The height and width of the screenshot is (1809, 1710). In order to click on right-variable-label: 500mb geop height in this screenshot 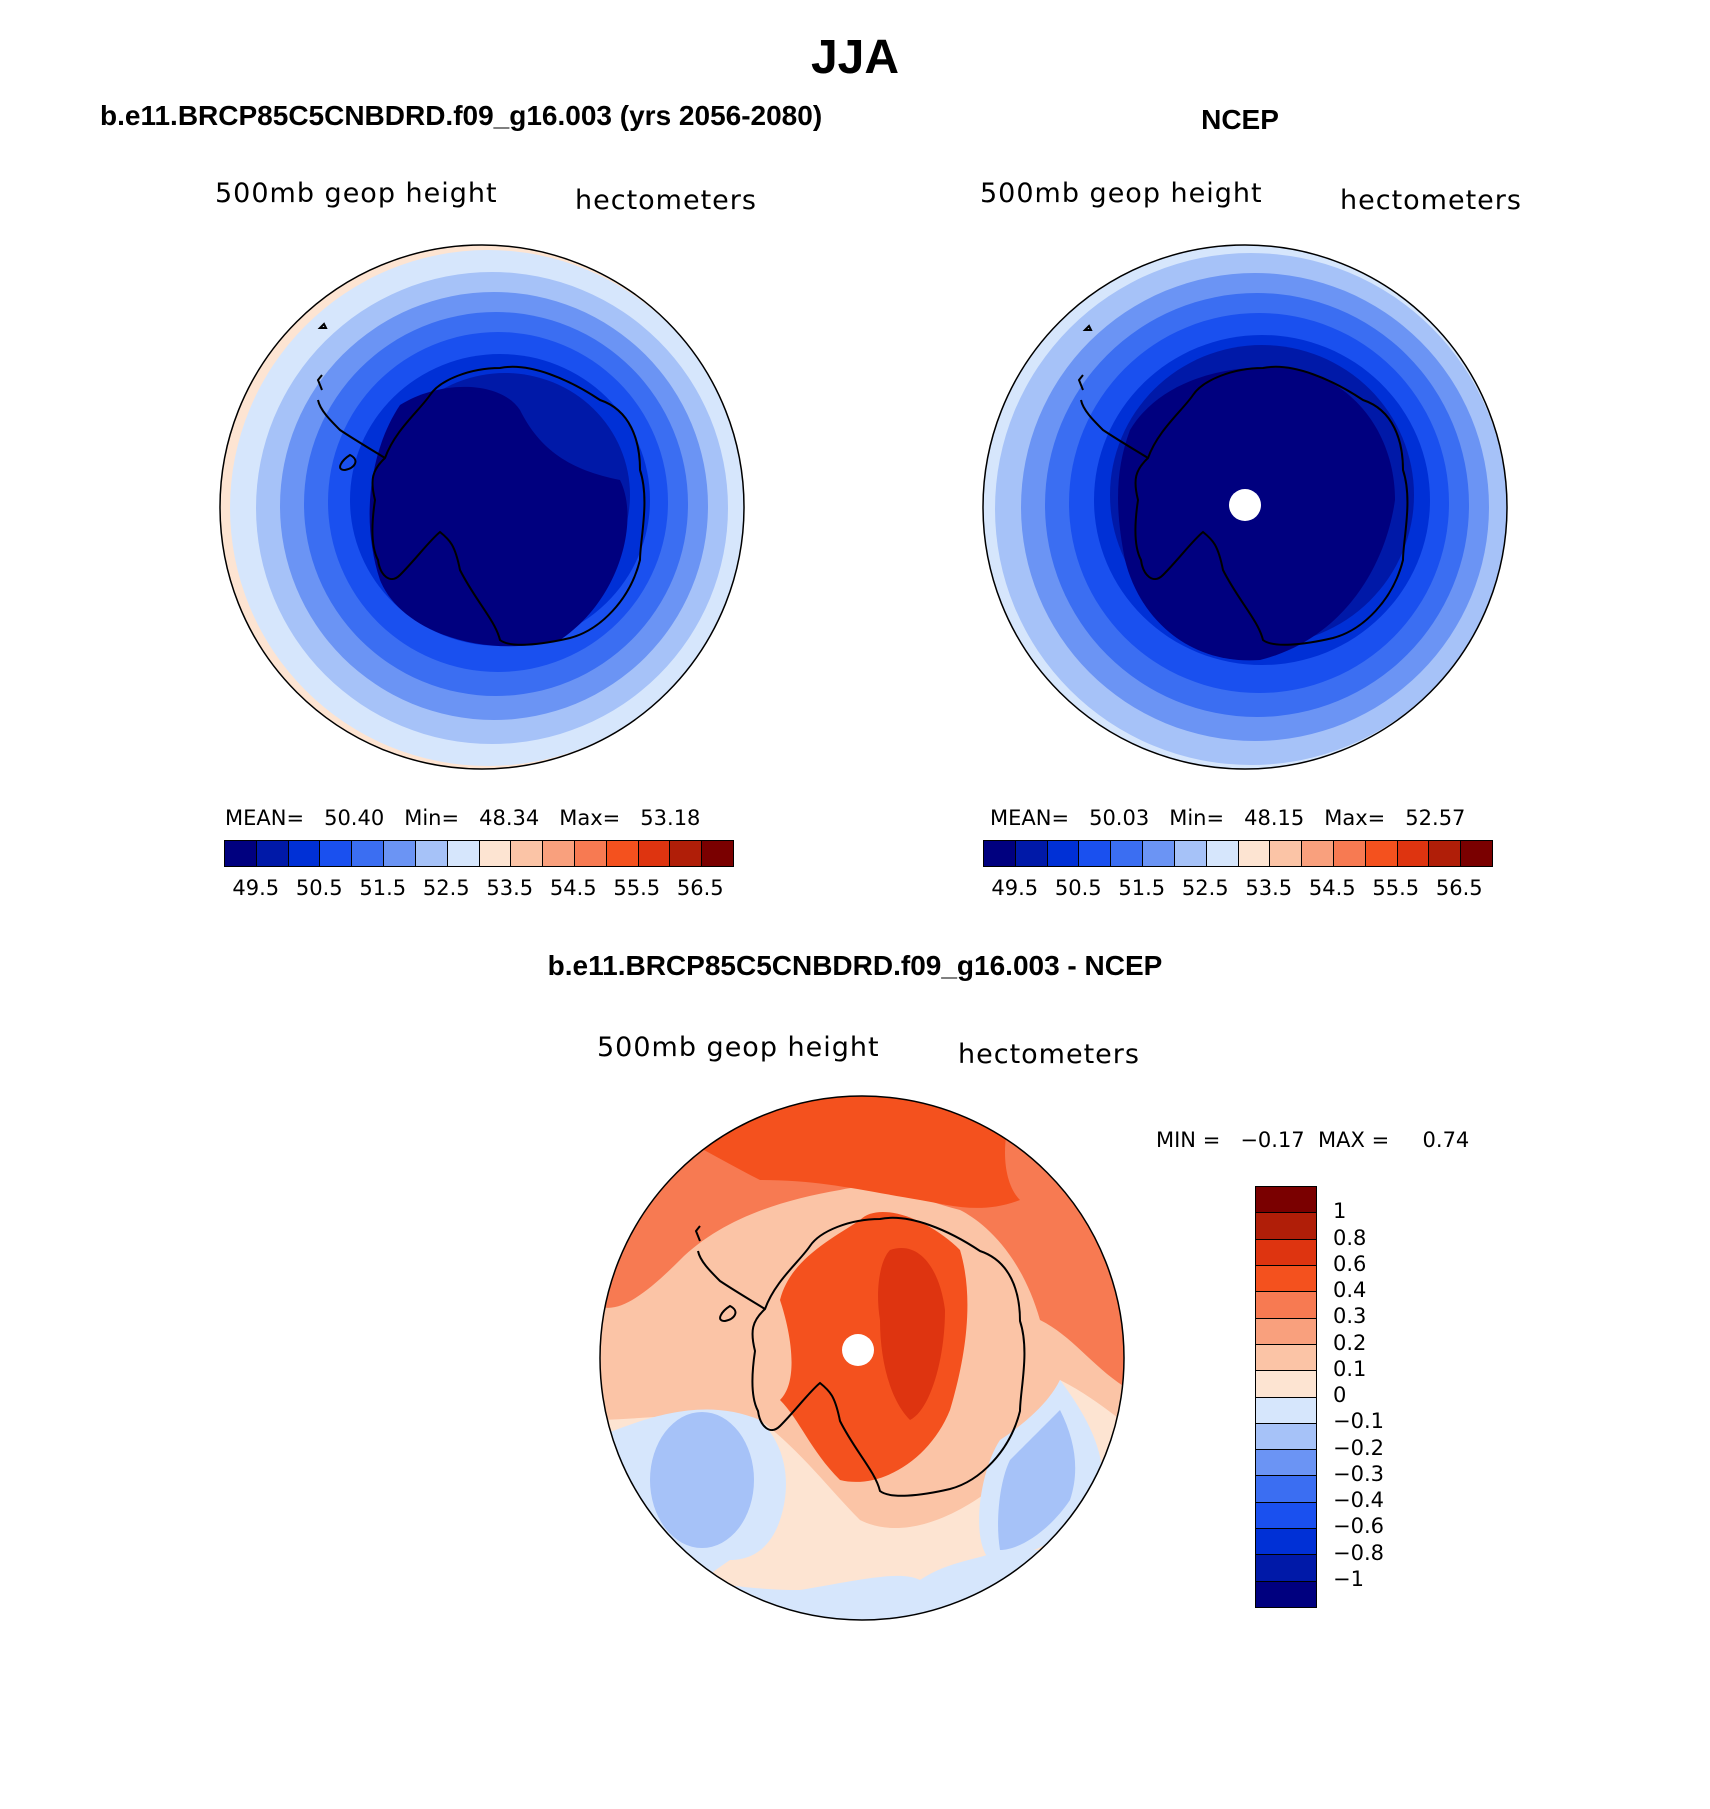, I will do `click(1121, 193)`.